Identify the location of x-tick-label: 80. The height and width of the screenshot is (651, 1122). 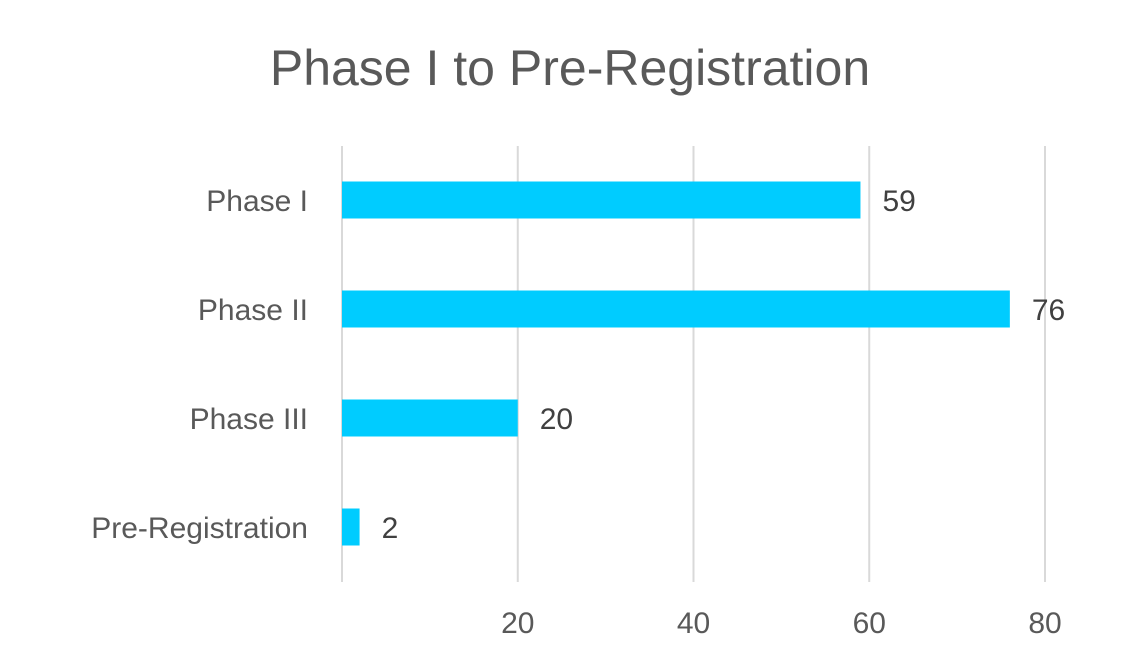
(1044, 623).